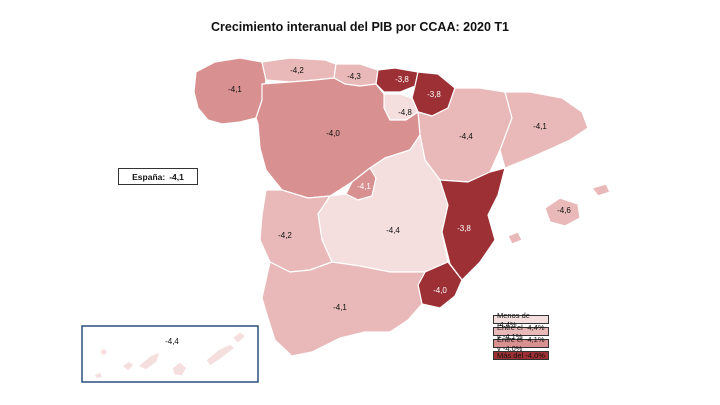 The width and height of the screenshot is (720, 405). I want to click on label-cataluna: -4,1, so click(540, 126).